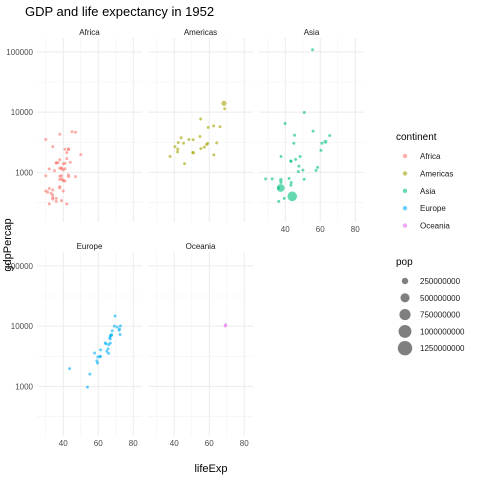 This screenshot has height=480, width=480. Describe the element at coordinates (405, 190) in the screenshot. I see `legend-key-asia` at that location.